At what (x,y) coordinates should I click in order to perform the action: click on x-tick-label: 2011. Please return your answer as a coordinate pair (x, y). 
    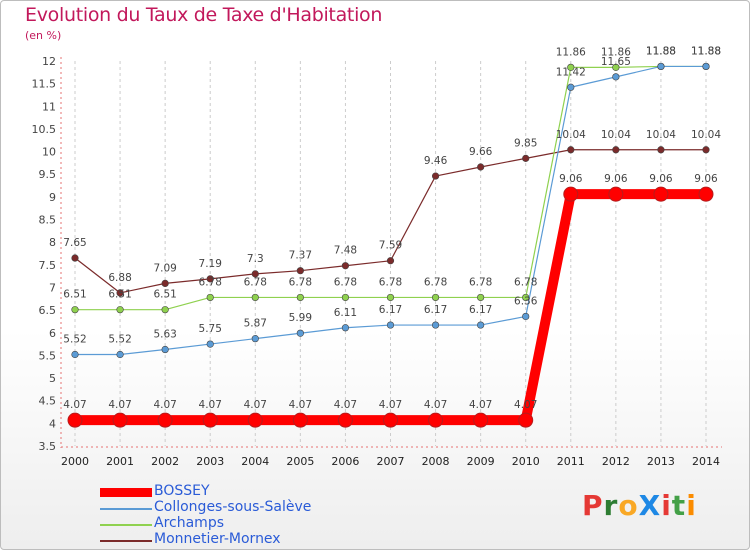
    Looking at the image, I should click on (571, 461).